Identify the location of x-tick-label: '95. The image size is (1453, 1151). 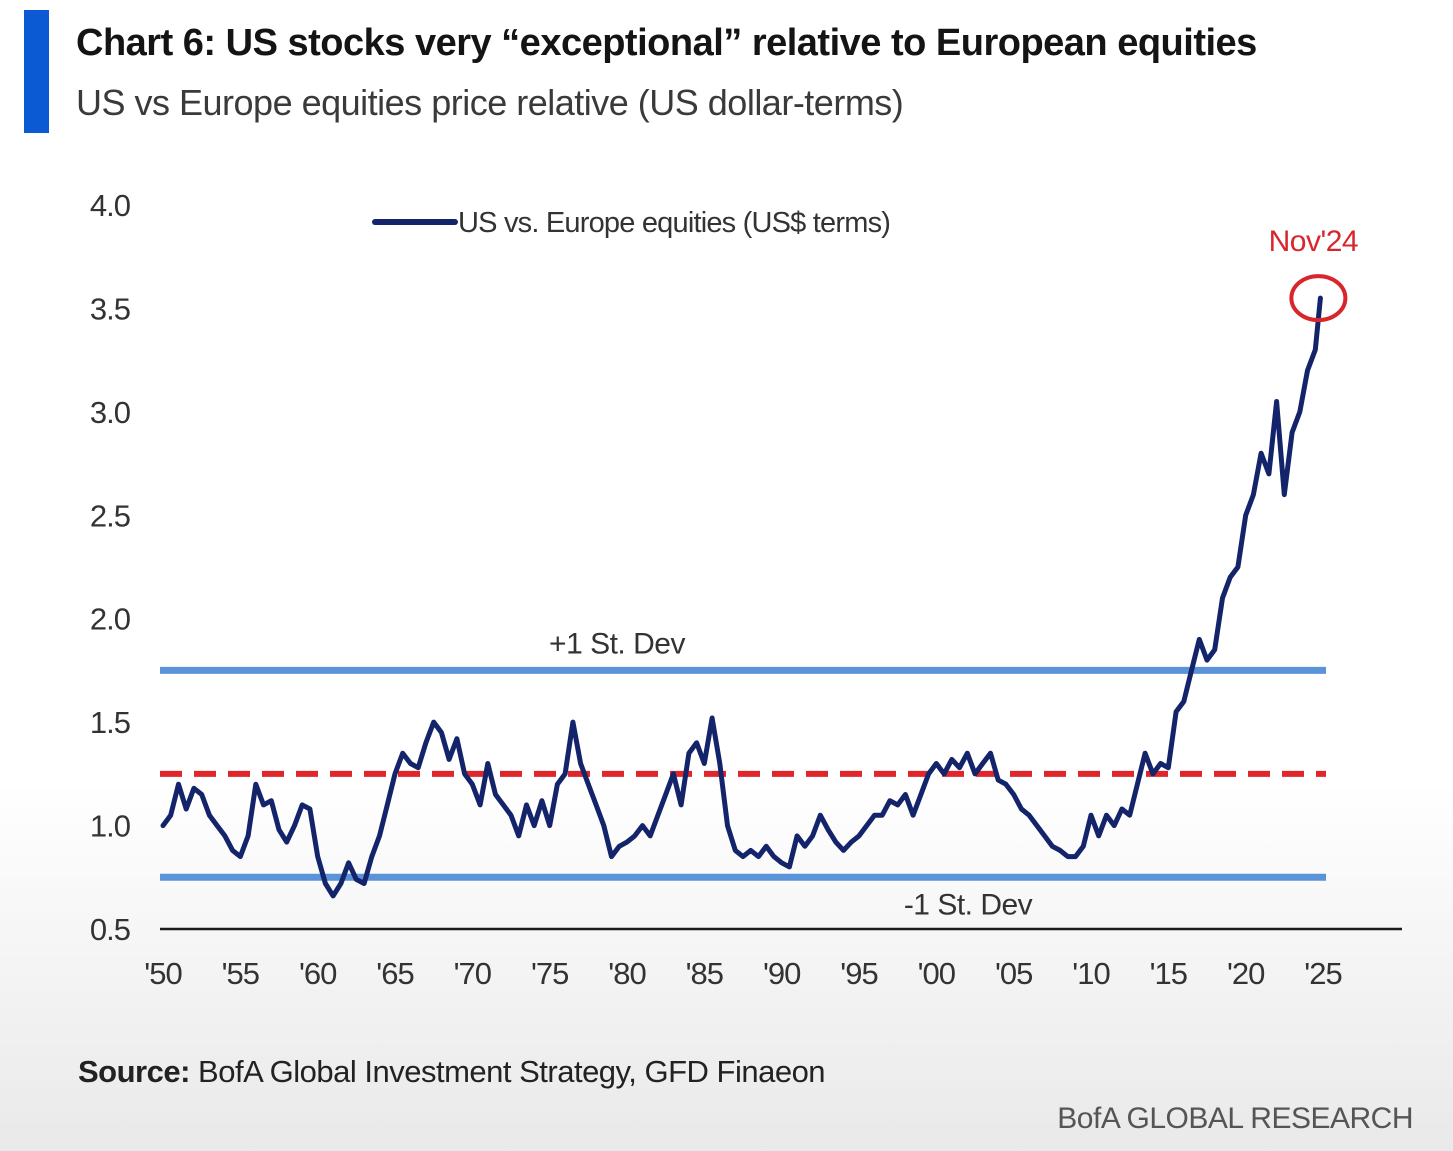
(858, 973).